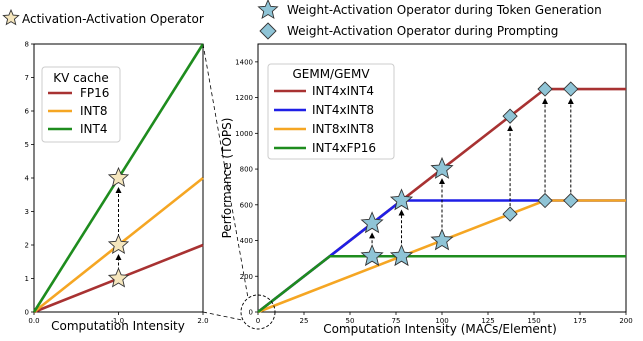 Image resolution: width=643 pixels, height=341 pixels. Describe the element at coordinates (304, 321) in the screenshot. I see `right-x-tick-label: 25` at that location.